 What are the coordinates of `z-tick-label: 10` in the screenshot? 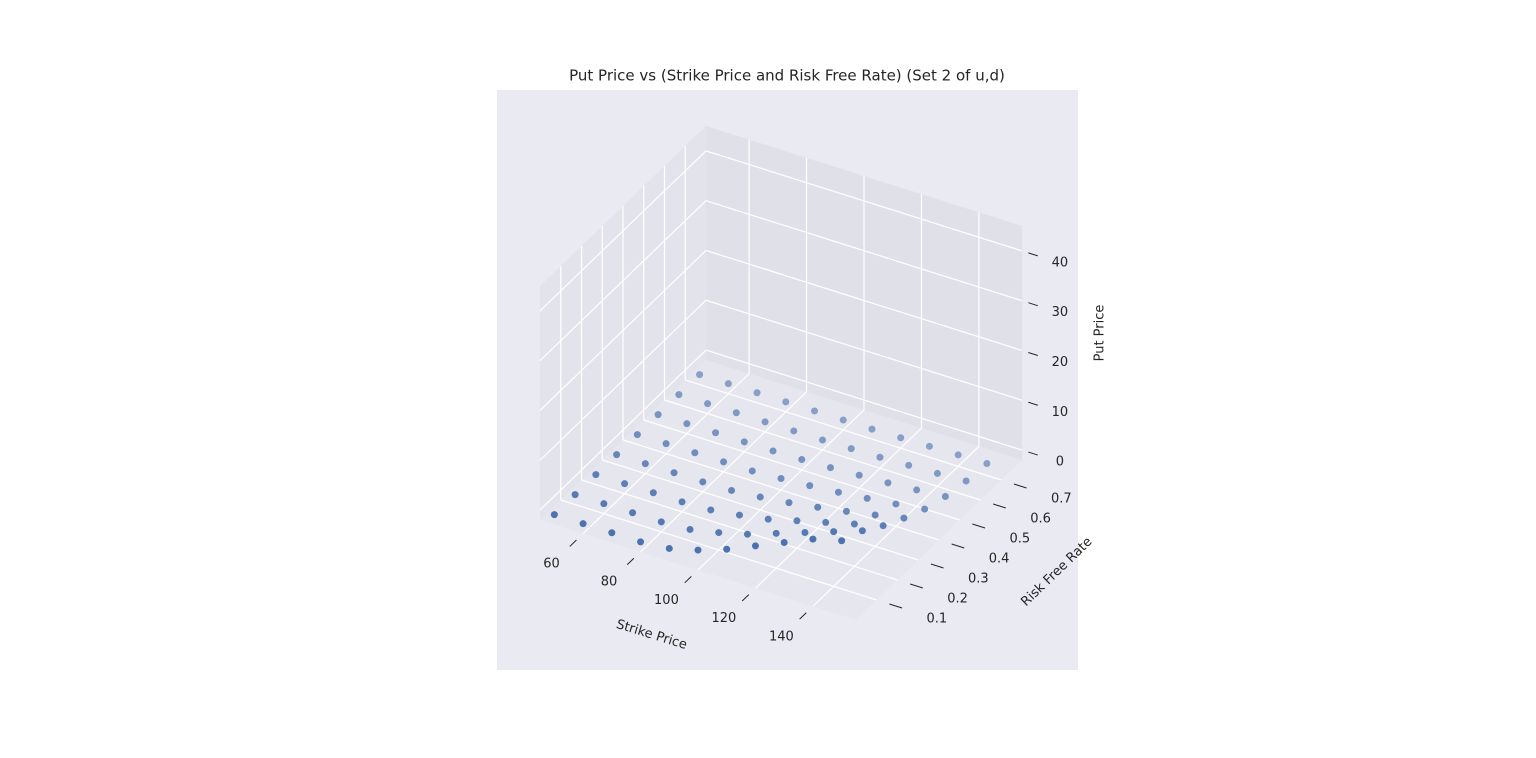 It's located at (1060, 412).